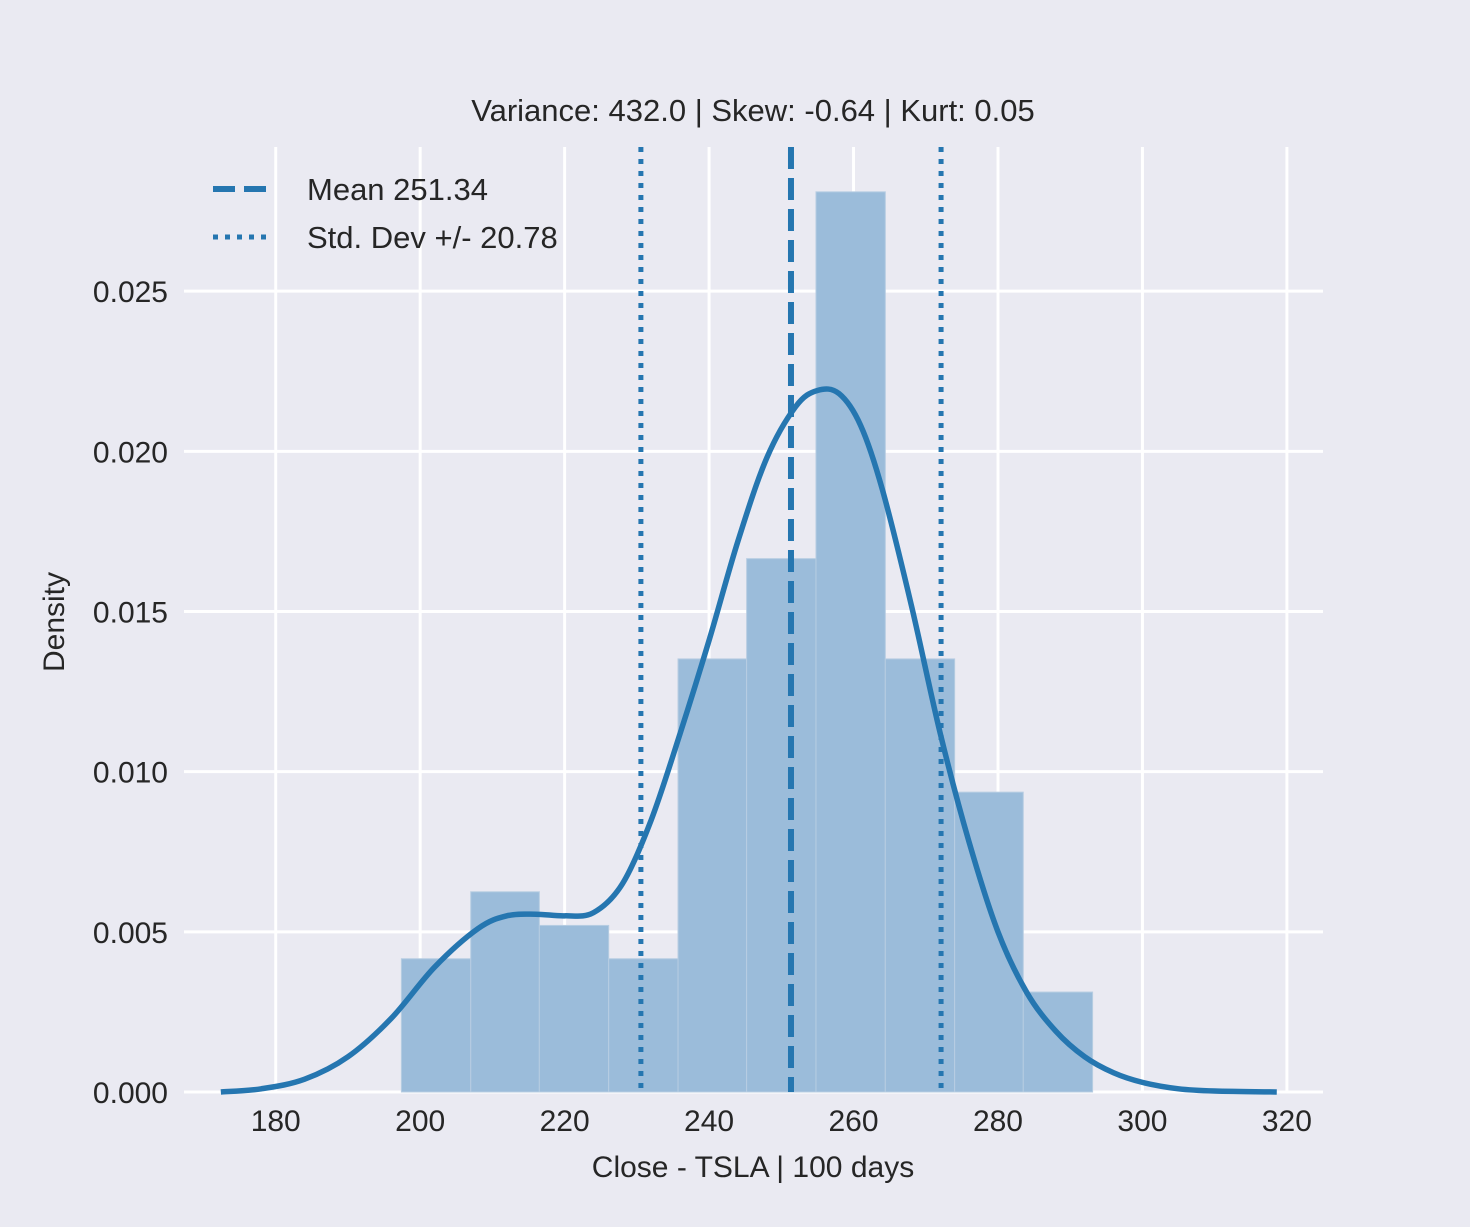 Image resolution: width=1470 pixels, height=1227 pixels. I want to click on x-tick-label: 320, so click(1287, 1121).